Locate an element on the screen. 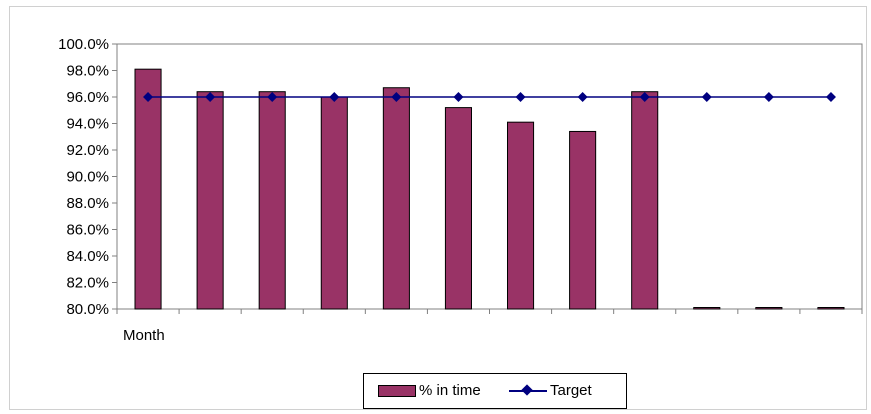 Image resolution: width=871 pixels, height=414 pixels. legend-item-bars: % in time is located at coordinates (429, 390).